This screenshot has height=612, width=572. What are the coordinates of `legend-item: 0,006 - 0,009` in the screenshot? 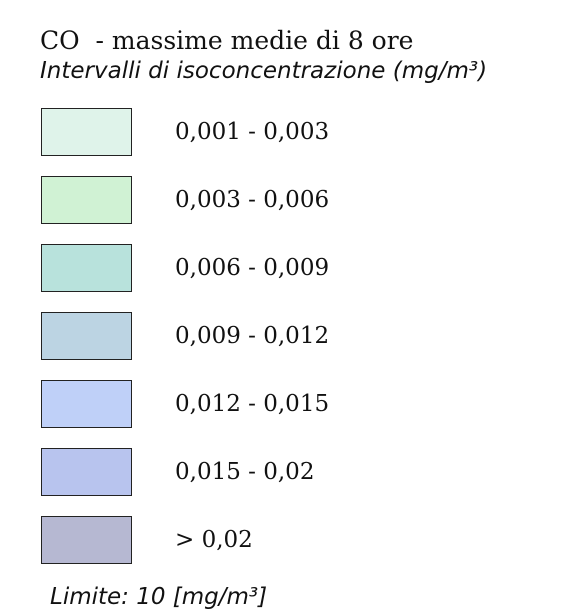 It's located at (290, 278).